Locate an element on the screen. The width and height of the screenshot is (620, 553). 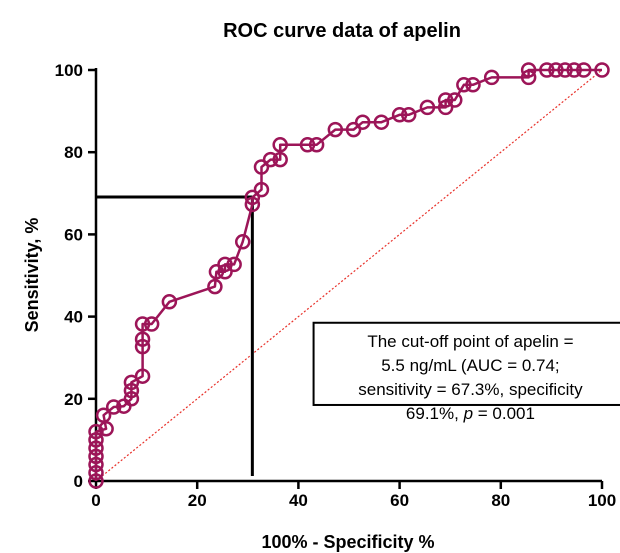
y-tick-label-40: 40 is located at coordinates (73, 317).